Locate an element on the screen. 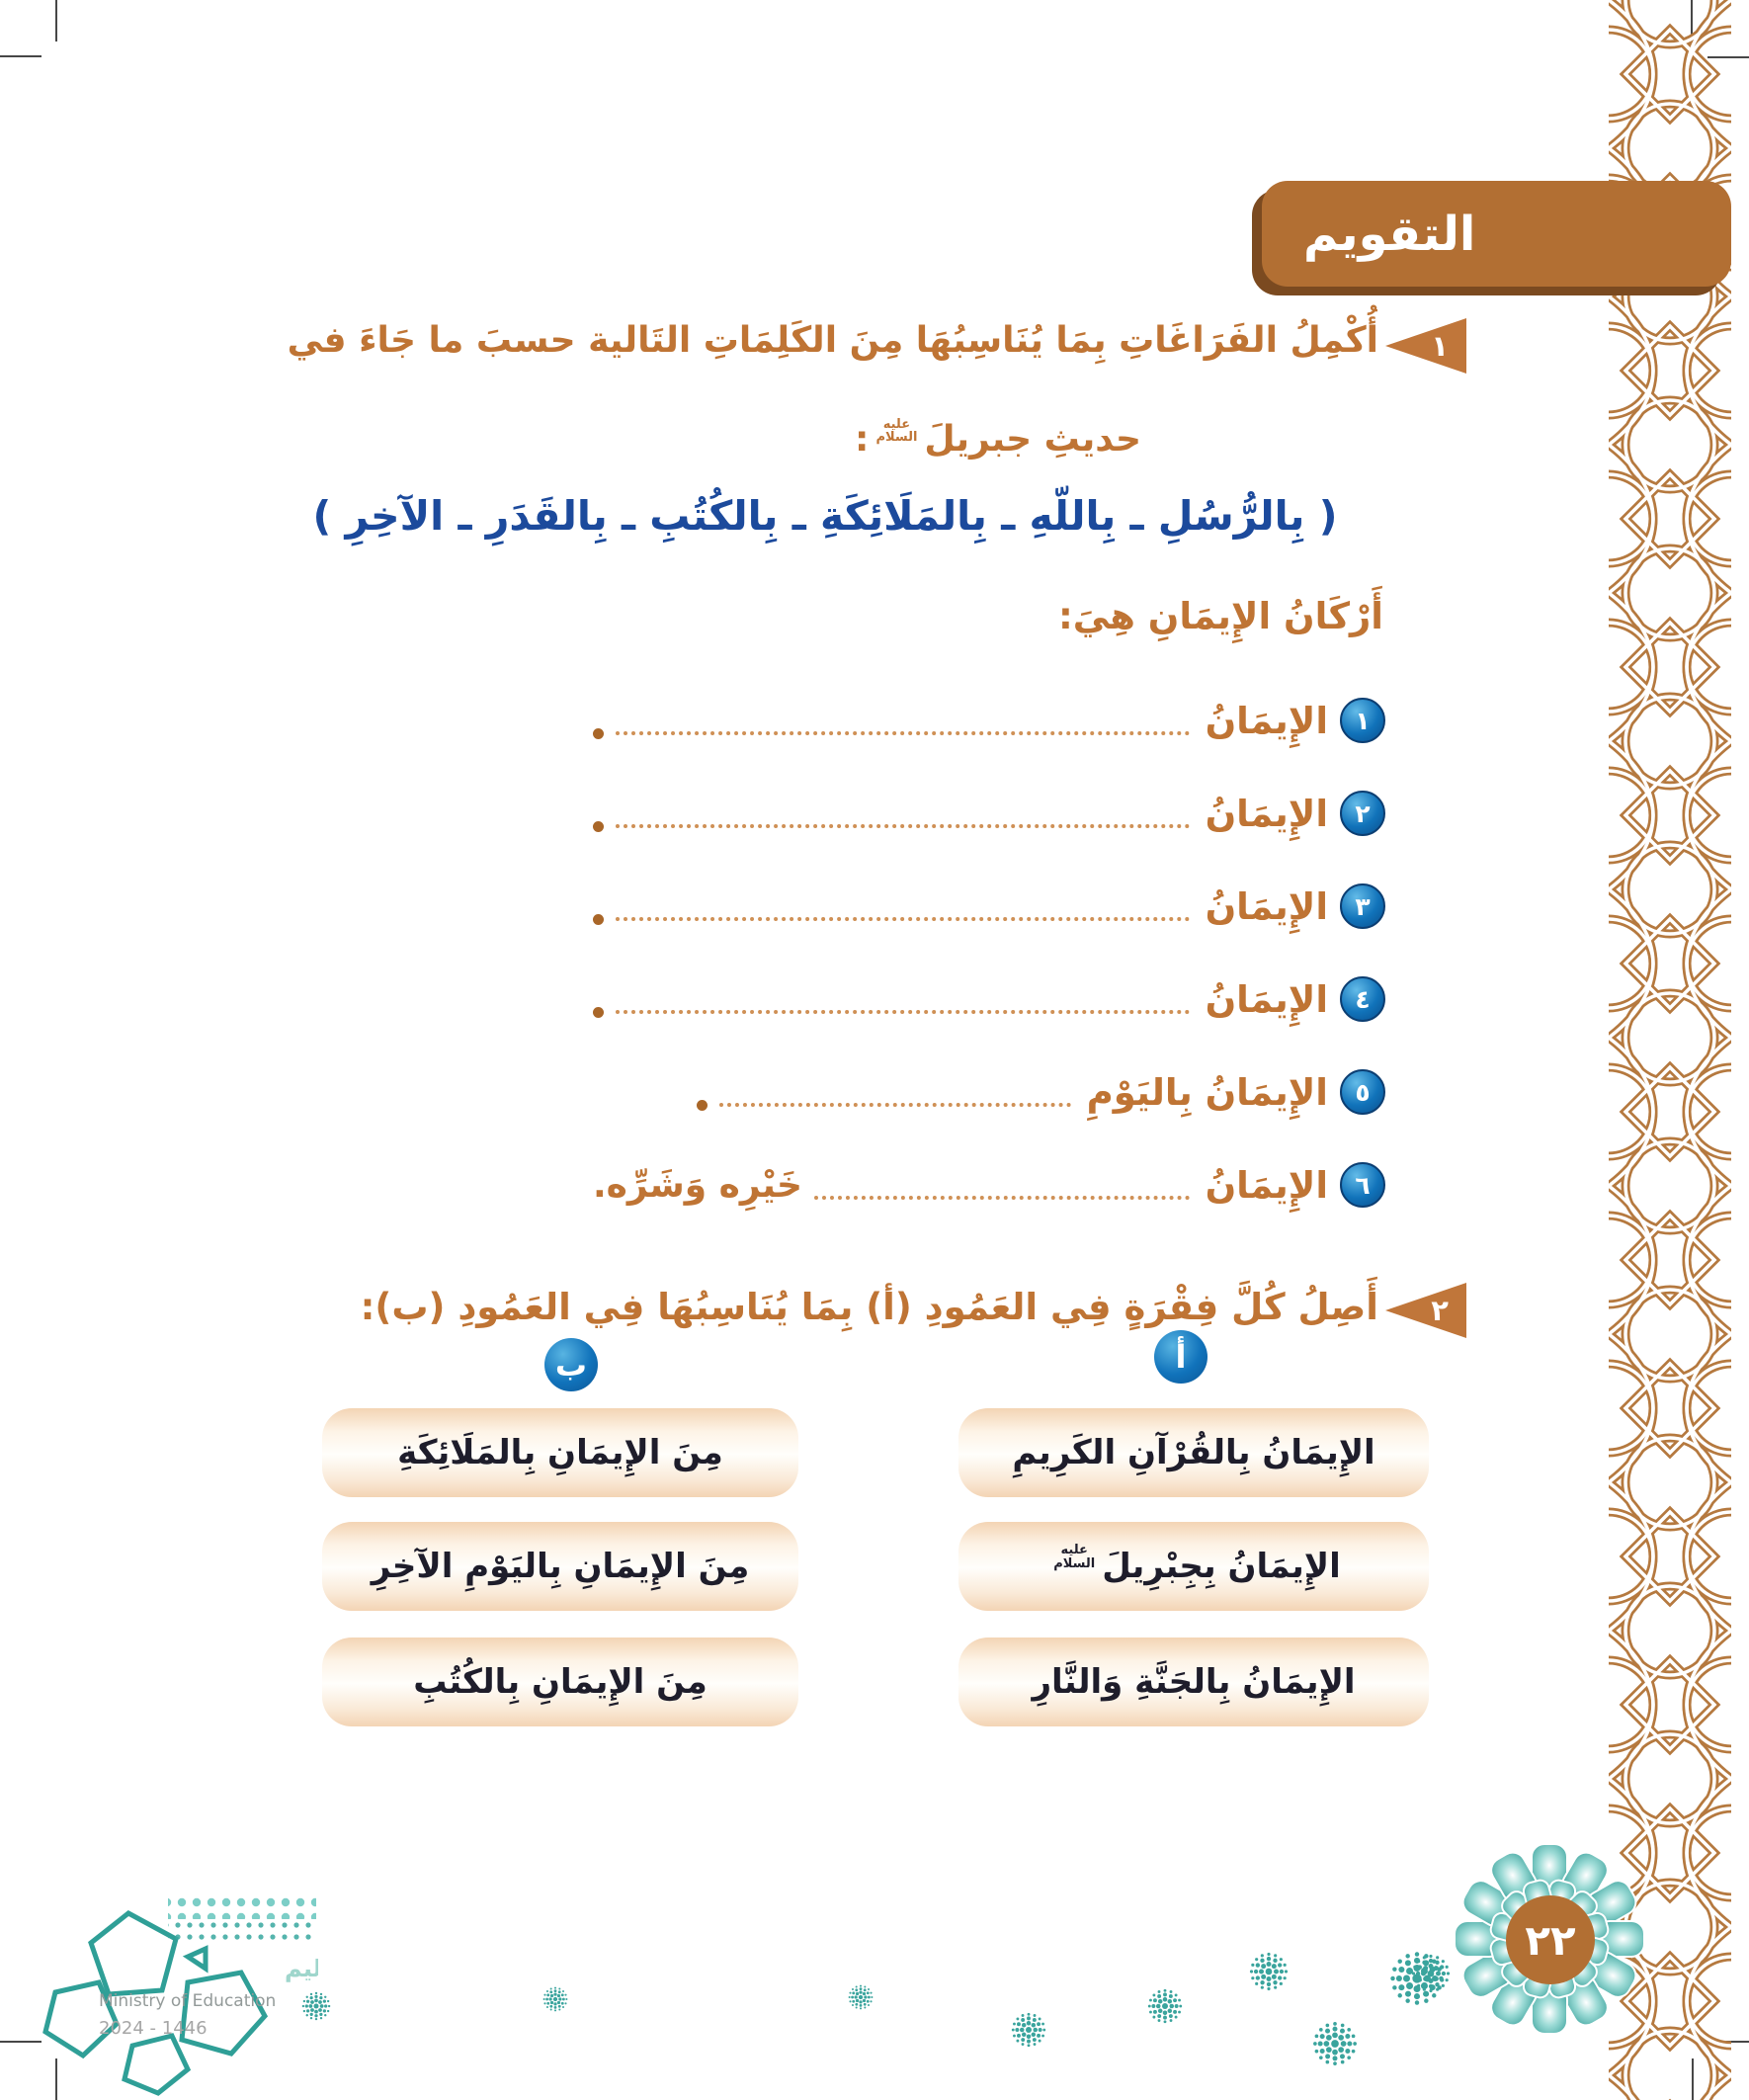  page-number-circle: ٢٢ is located at coordinates (1550, 1939).